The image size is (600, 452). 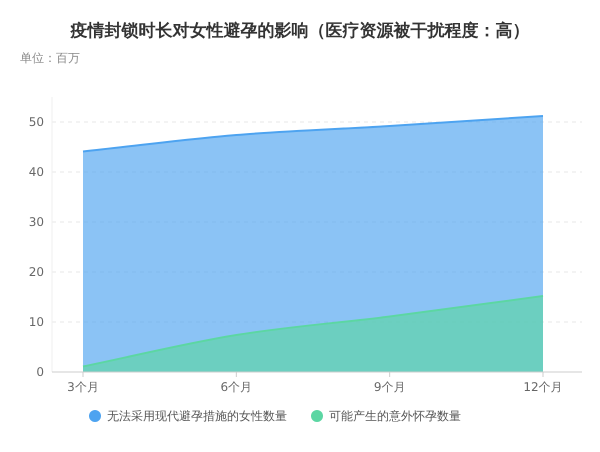 What do you see at coordinates (83, 387) in the screenshot?
I see `x-tick-label: 3个月` at bounding box center [83, 387].